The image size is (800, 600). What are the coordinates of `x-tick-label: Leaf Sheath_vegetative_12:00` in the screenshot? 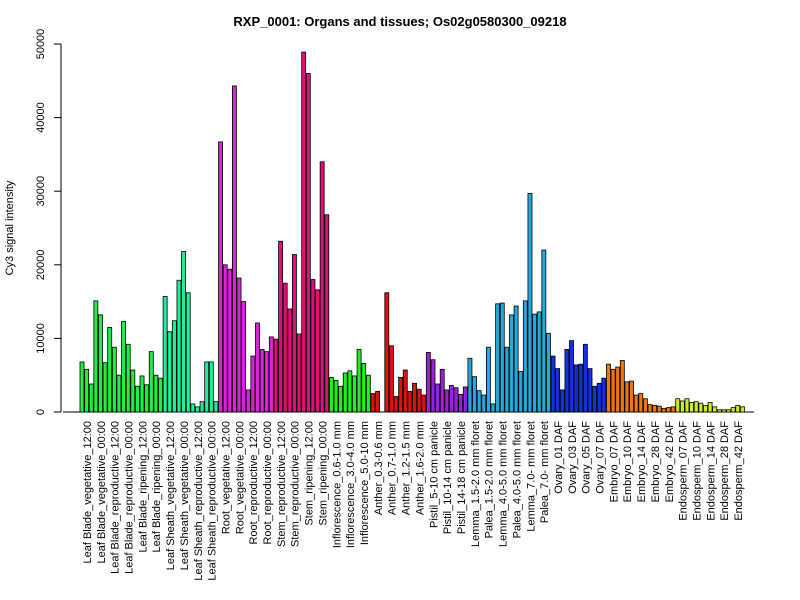 It's located at (171, 495).